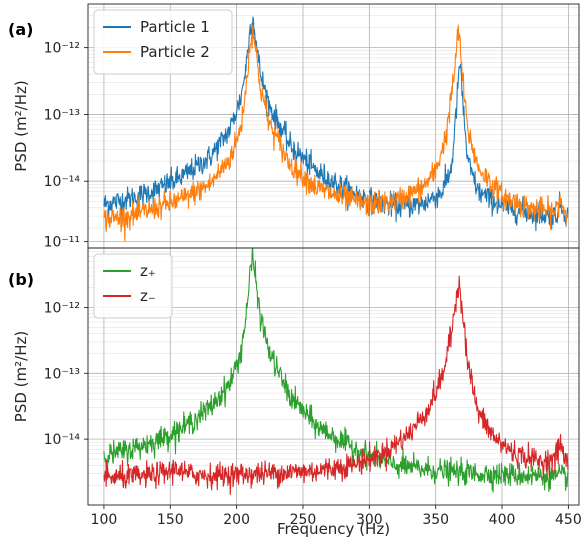  I want to click on legend: z₊ z₋, so click(133, 286).